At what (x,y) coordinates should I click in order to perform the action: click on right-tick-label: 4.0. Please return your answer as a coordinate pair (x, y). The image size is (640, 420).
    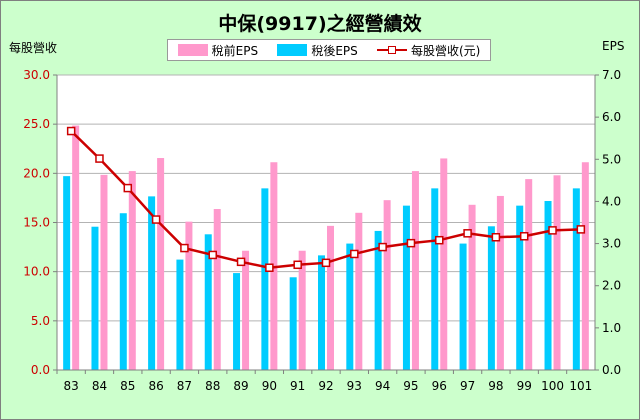
    Looking at the image, I should click on (611, 201).